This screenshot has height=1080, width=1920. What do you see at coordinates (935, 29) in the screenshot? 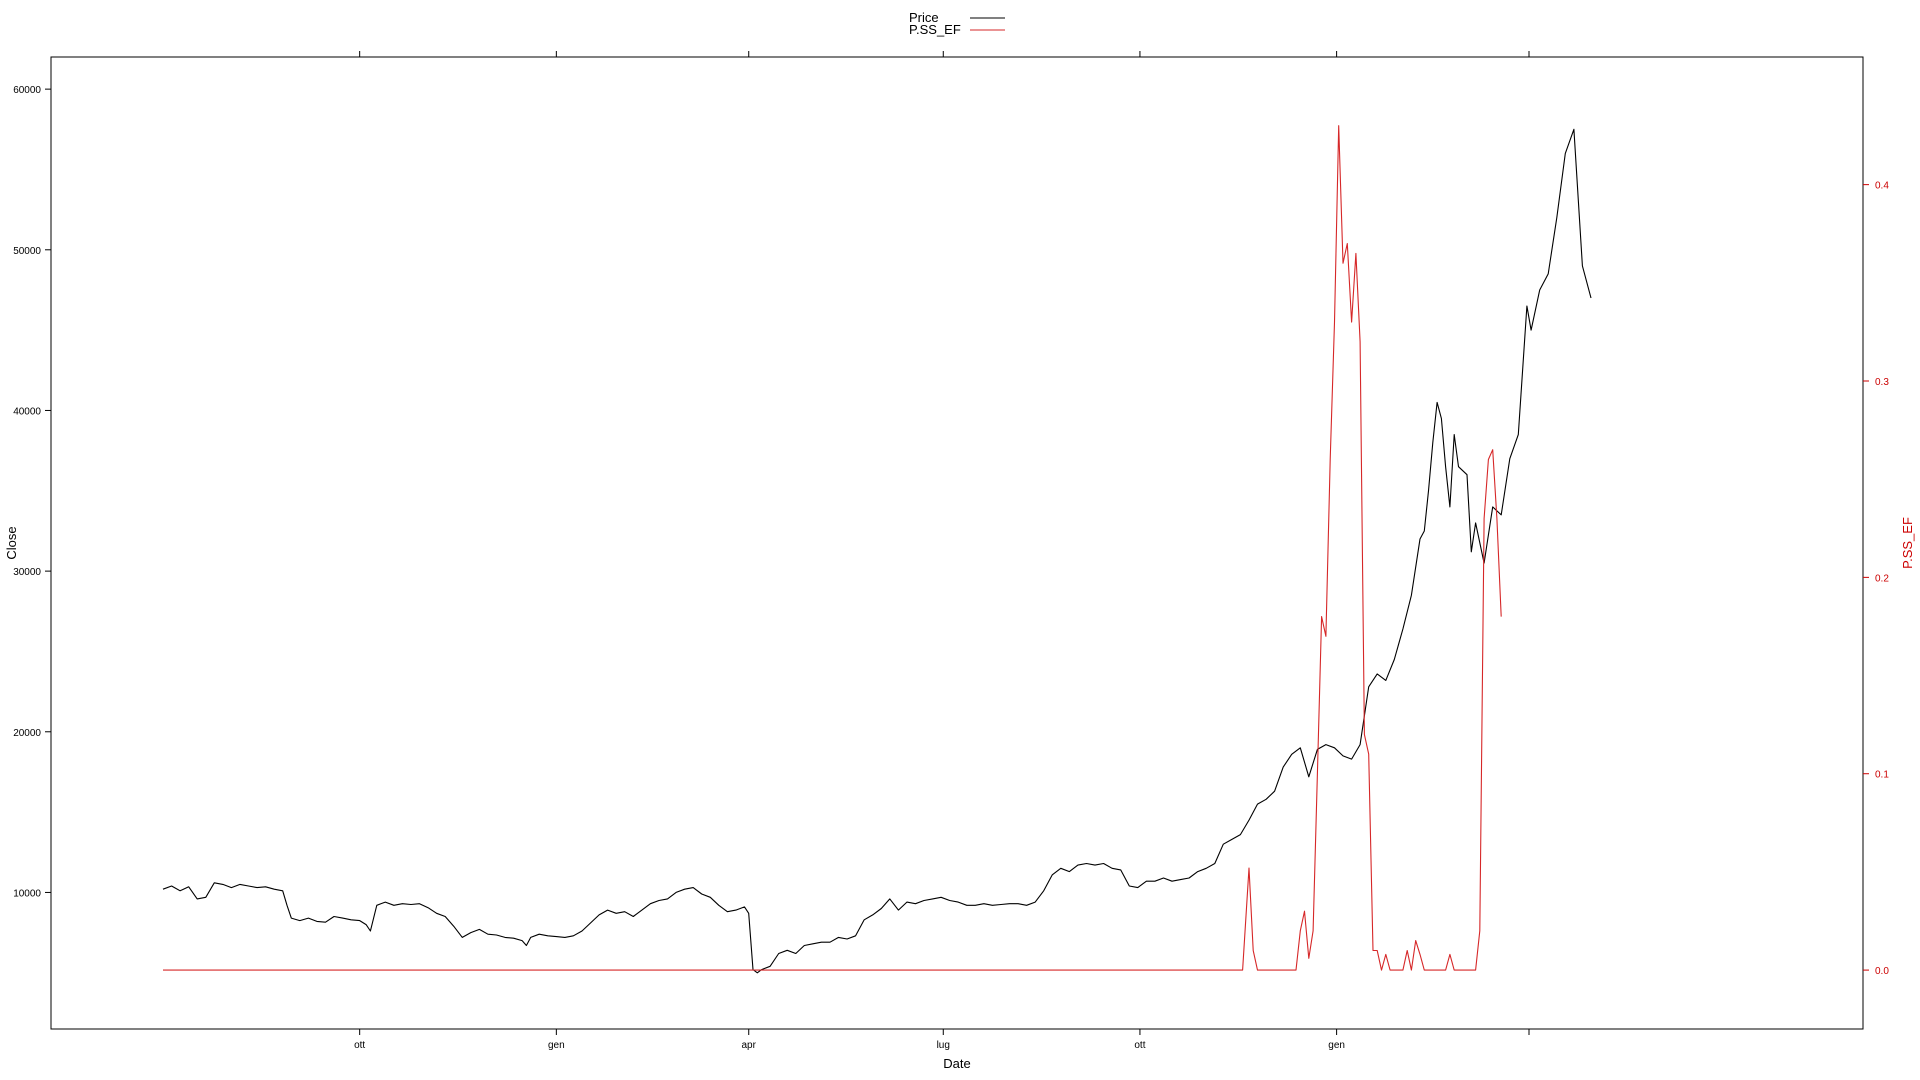
I see `legend-label-pss-ef: P.SS_EF` at bounding box center [935, 29].